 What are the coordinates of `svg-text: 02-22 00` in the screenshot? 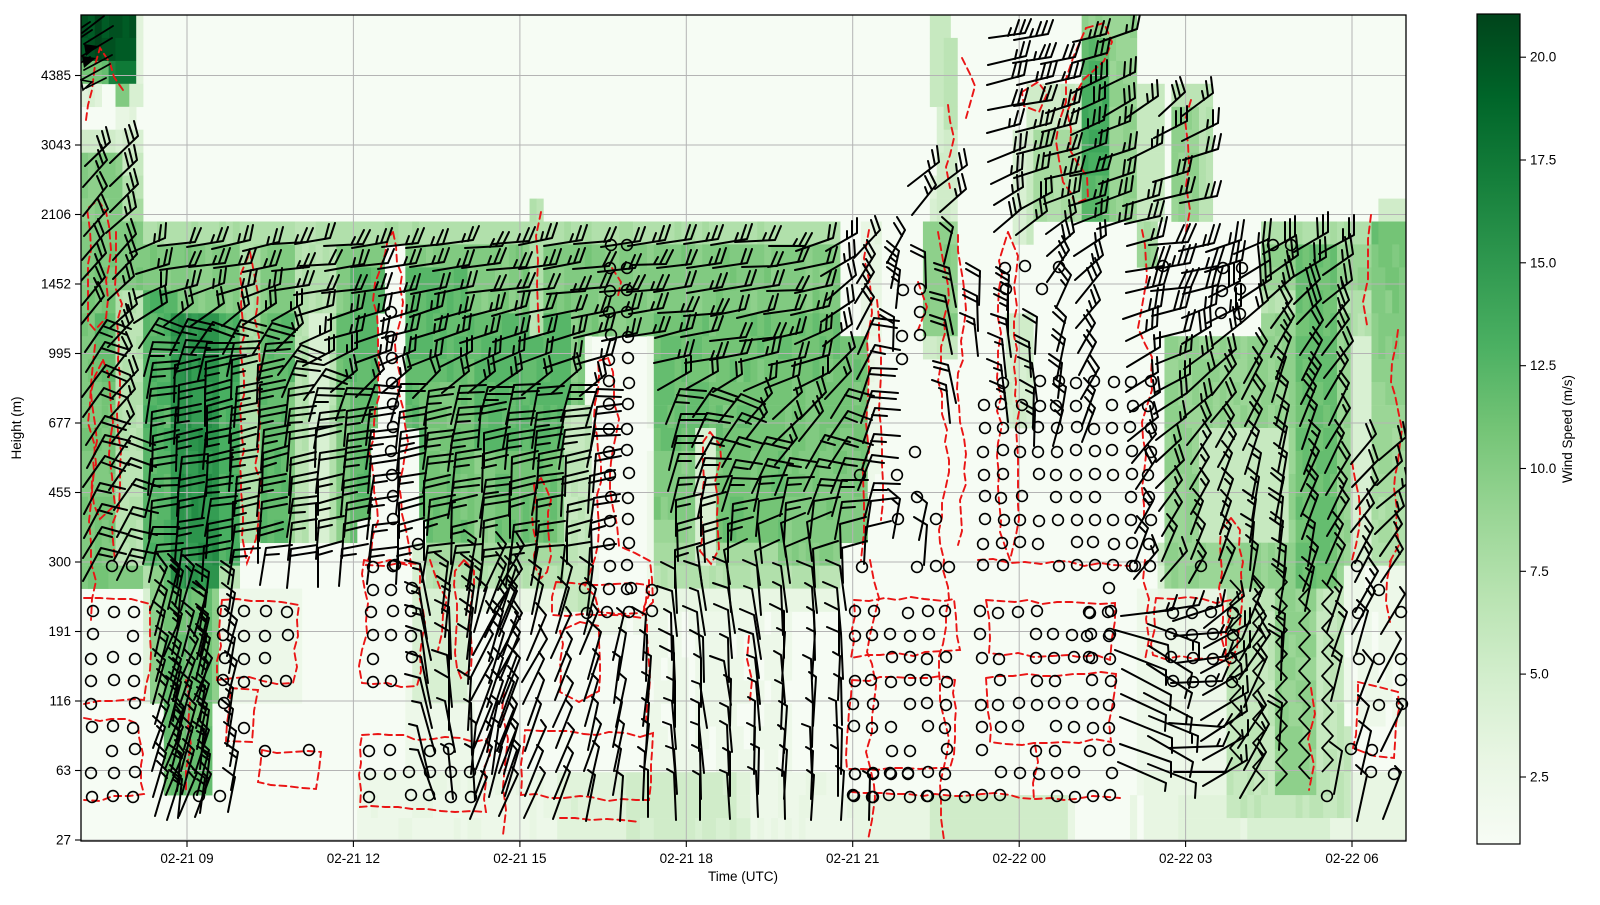 It's located at (1019, 858).